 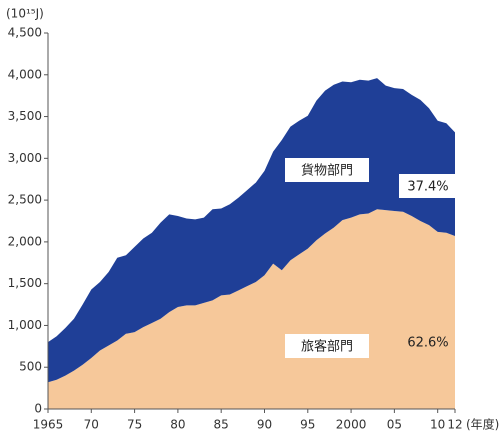 What do you see at coordinates (38, 409) in the screenshot?
I see `y-tick-label: 0` at bounding box center [38, 409].